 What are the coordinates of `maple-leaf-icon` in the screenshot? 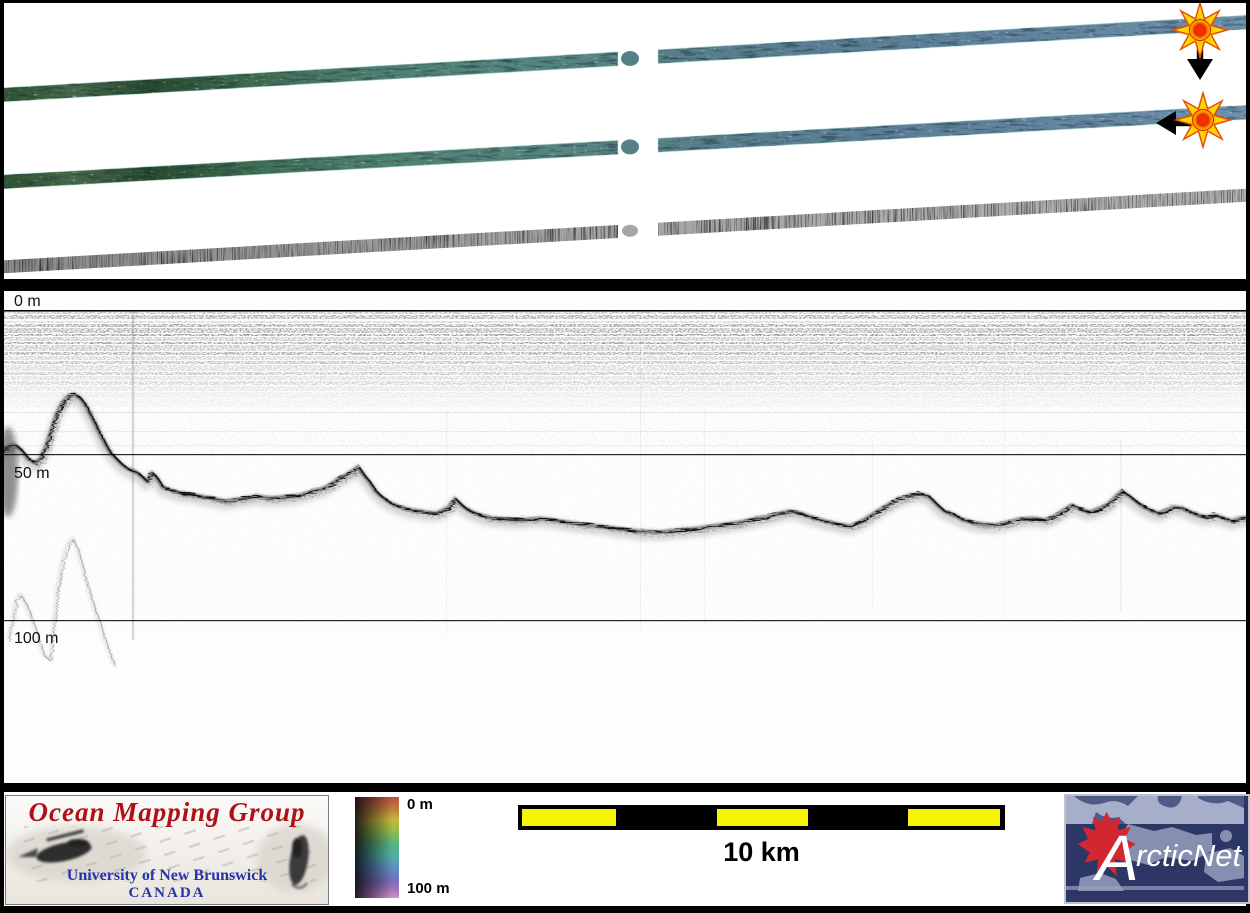 It's located at (1106, 844).